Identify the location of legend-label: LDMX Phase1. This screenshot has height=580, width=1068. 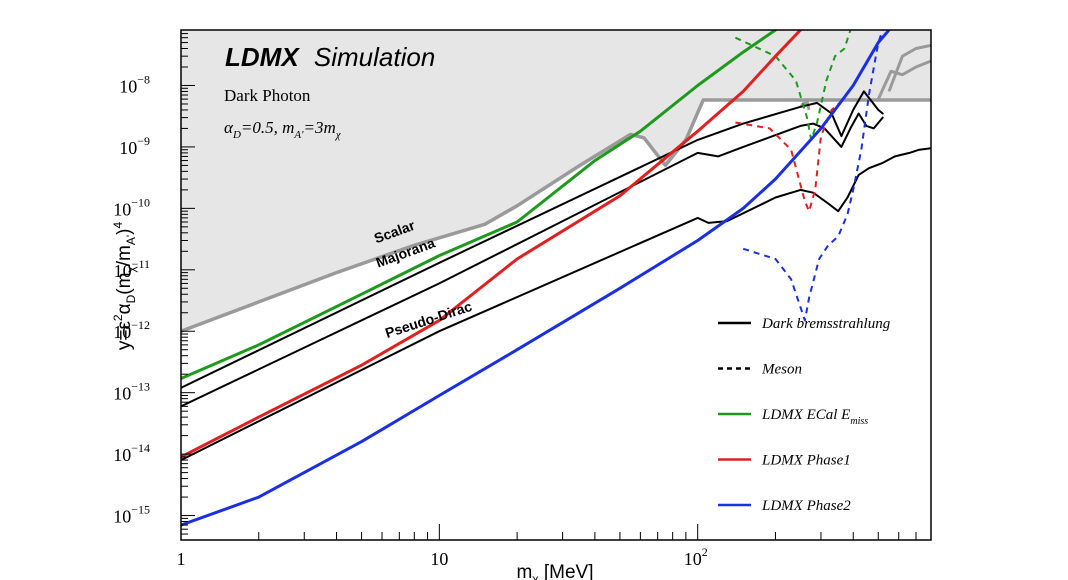
(806, 461).